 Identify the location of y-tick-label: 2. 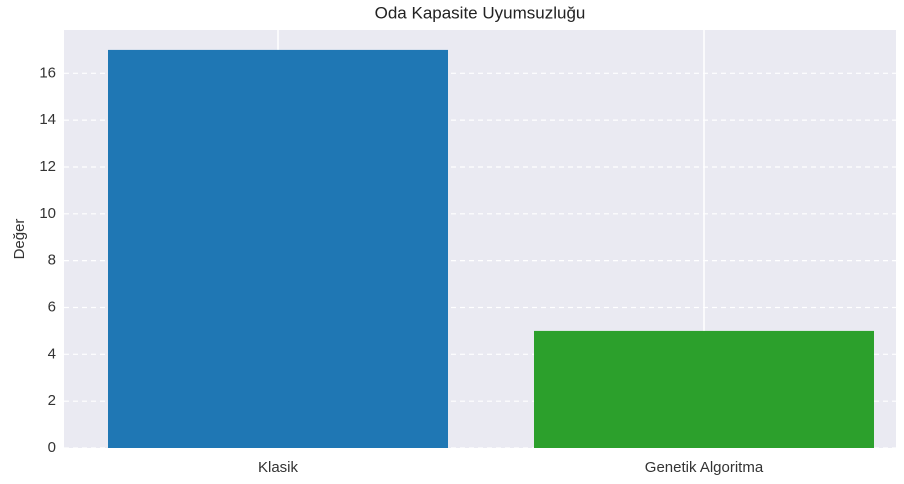
(52, 400).